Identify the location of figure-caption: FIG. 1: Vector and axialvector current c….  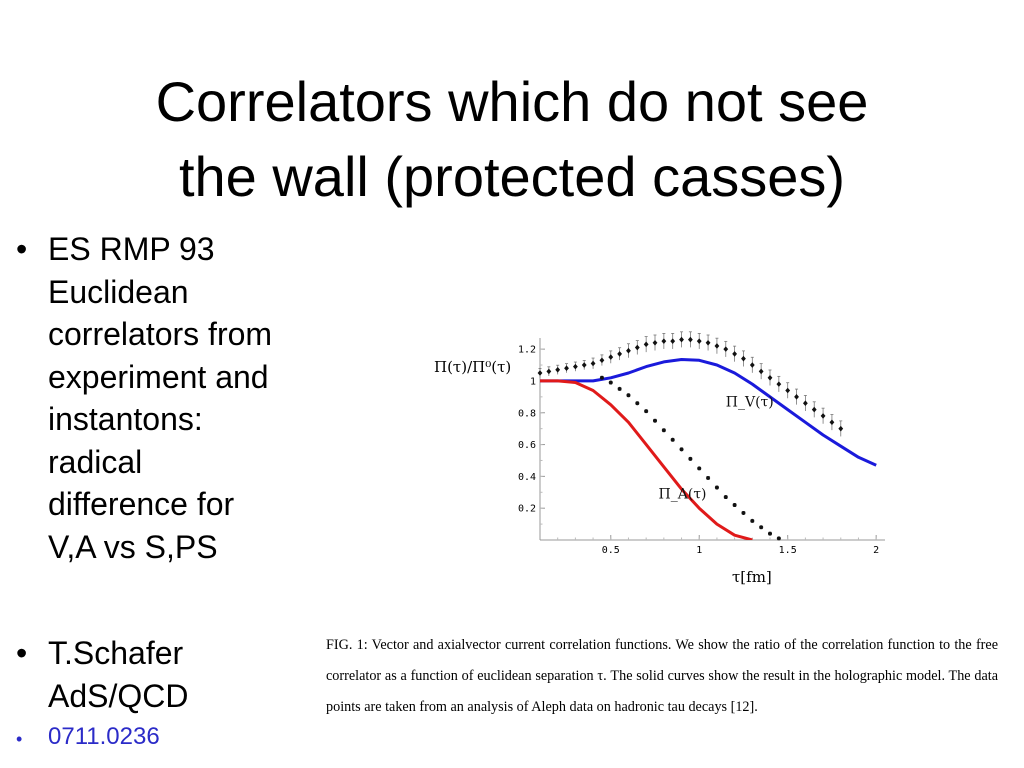
(662, 676).